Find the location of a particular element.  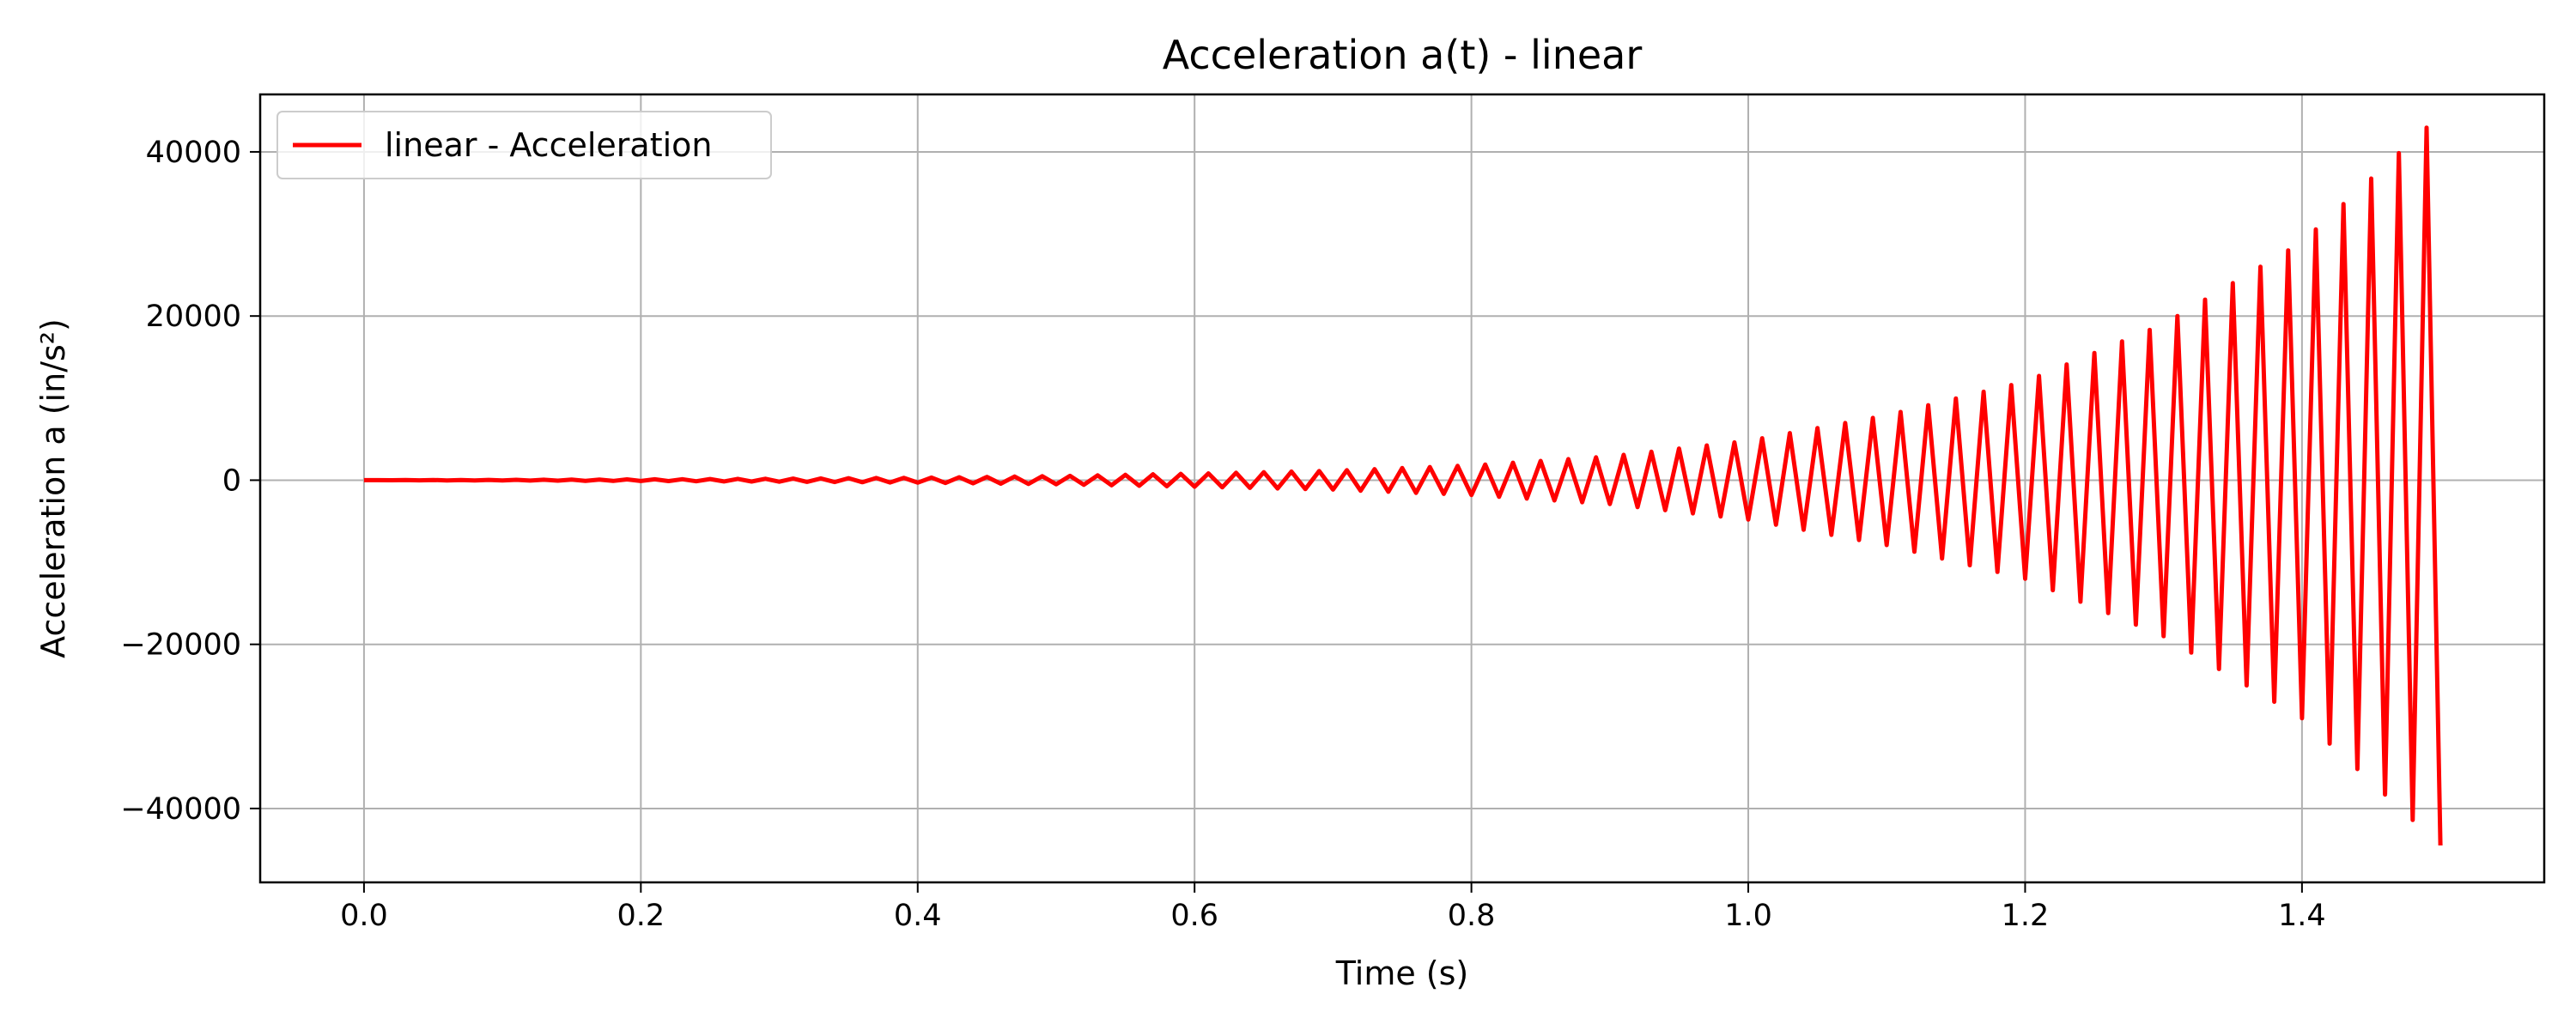

x-tick-label: 1.0 is located at coordinates (1748, 916).